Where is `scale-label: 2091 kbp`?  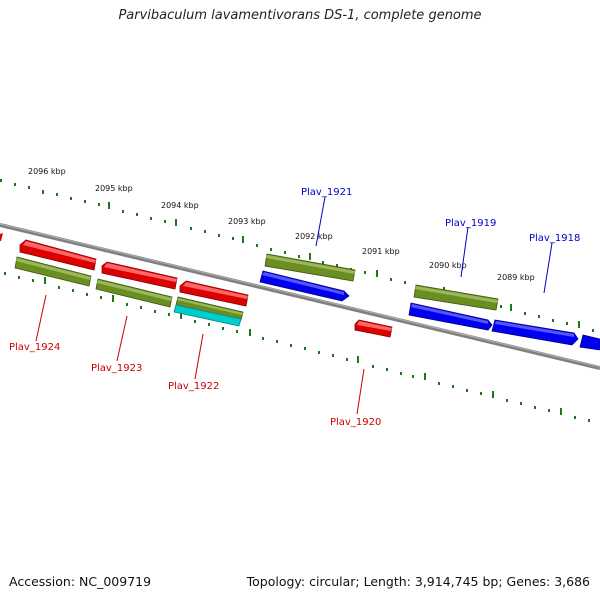
scale-label: 2091 kbp is located at coordinates (381, 251).